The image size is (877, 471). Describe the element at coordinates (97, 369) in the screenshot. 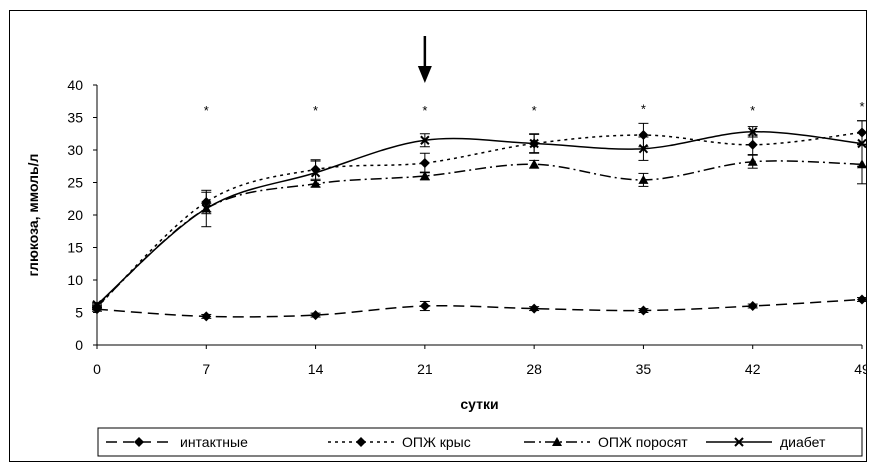

I see `x-tick-label: 0` at that location.